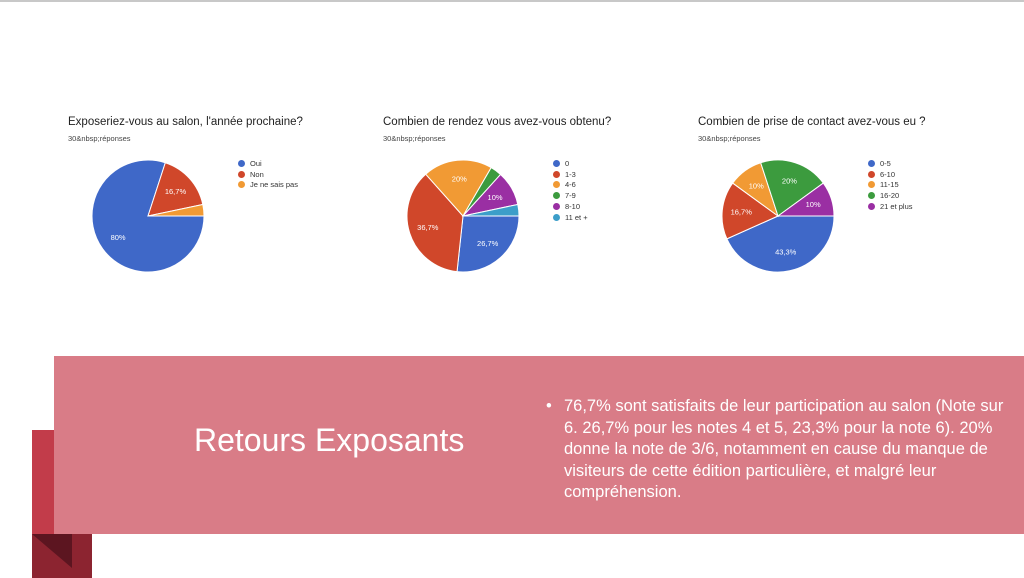  Describe the element at coordinates (257, 174) in the screenshot. I see `legend-label: Non` at that location.